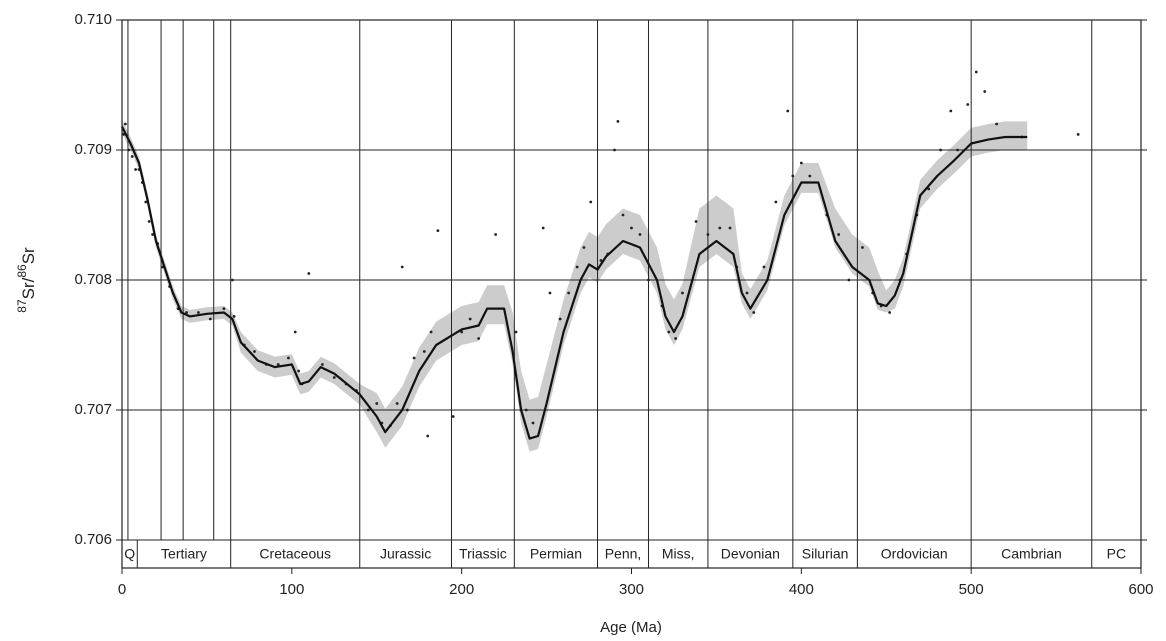 This screenshot has width=1166, height=641. What do you see at coordinates (556, 554) in the screenshot?
I see `period-label: Permian` at bounding box center [556, 554].